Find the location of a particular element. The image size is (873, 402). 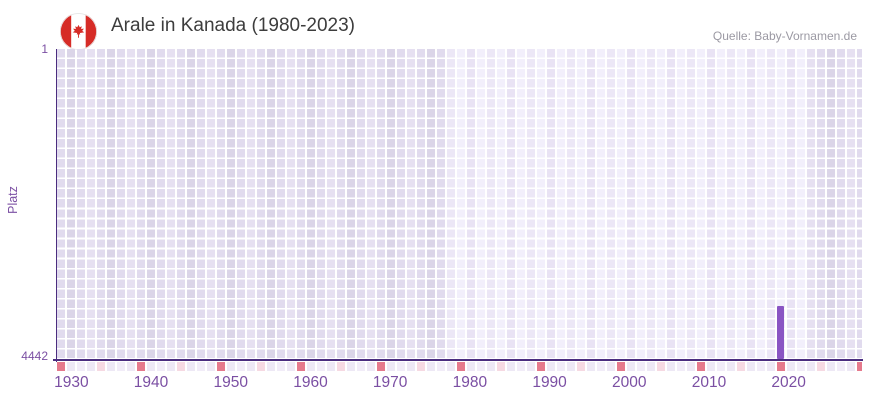

x-tick-label: 1930 is located at coordinates (71, 382).